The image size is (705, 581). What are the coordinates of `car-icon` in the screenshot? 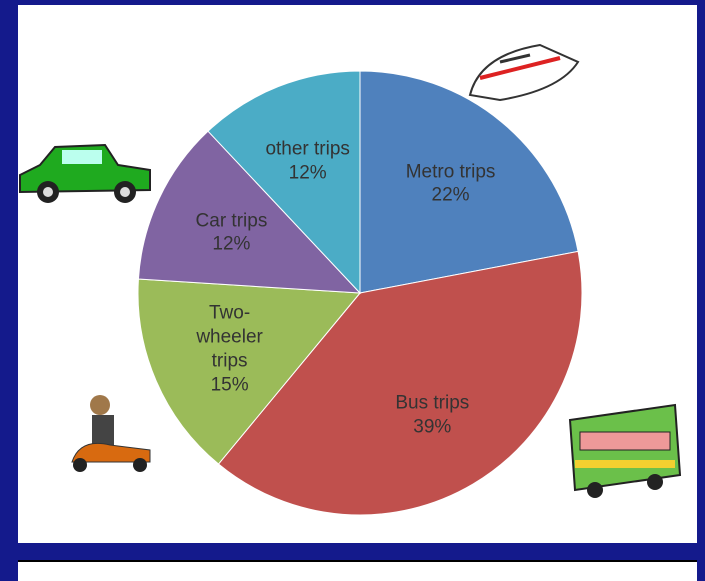 It's located at (85, 173).